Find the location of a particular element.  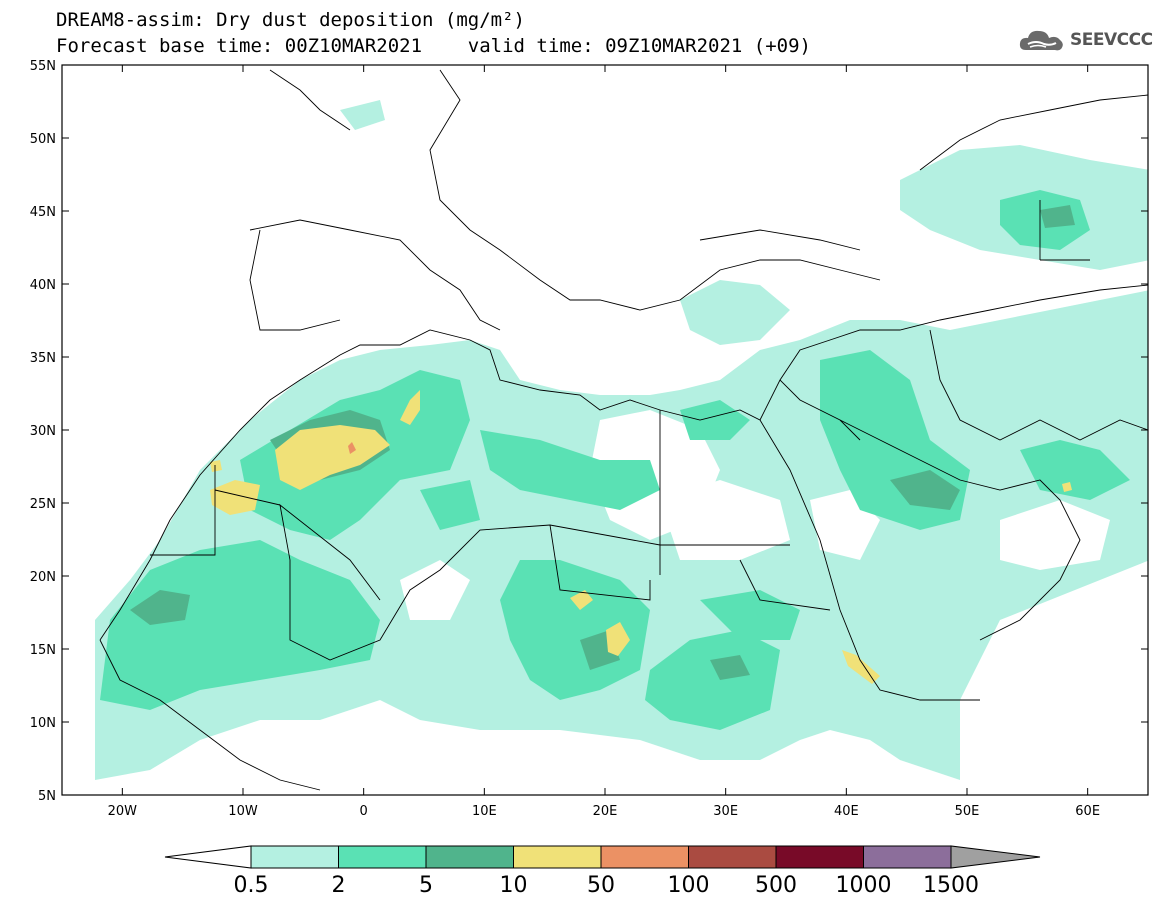

lon-tick-label: 0 is located at coordinates (364, 811).